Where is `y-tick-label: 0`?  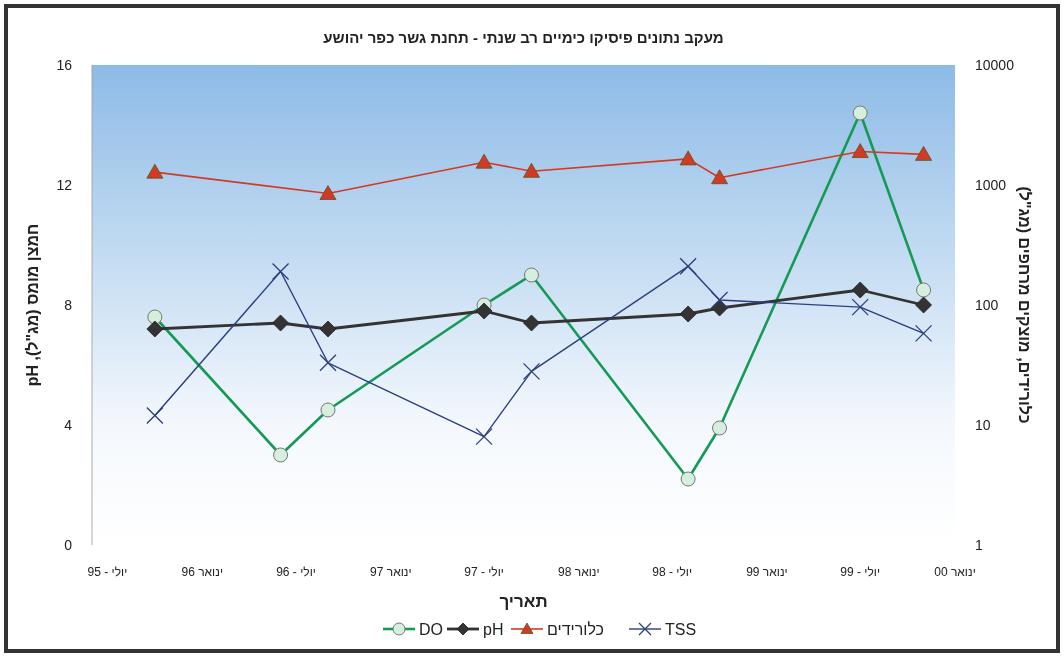
y-tick-label: 0 is located at coordinates (68, 545).